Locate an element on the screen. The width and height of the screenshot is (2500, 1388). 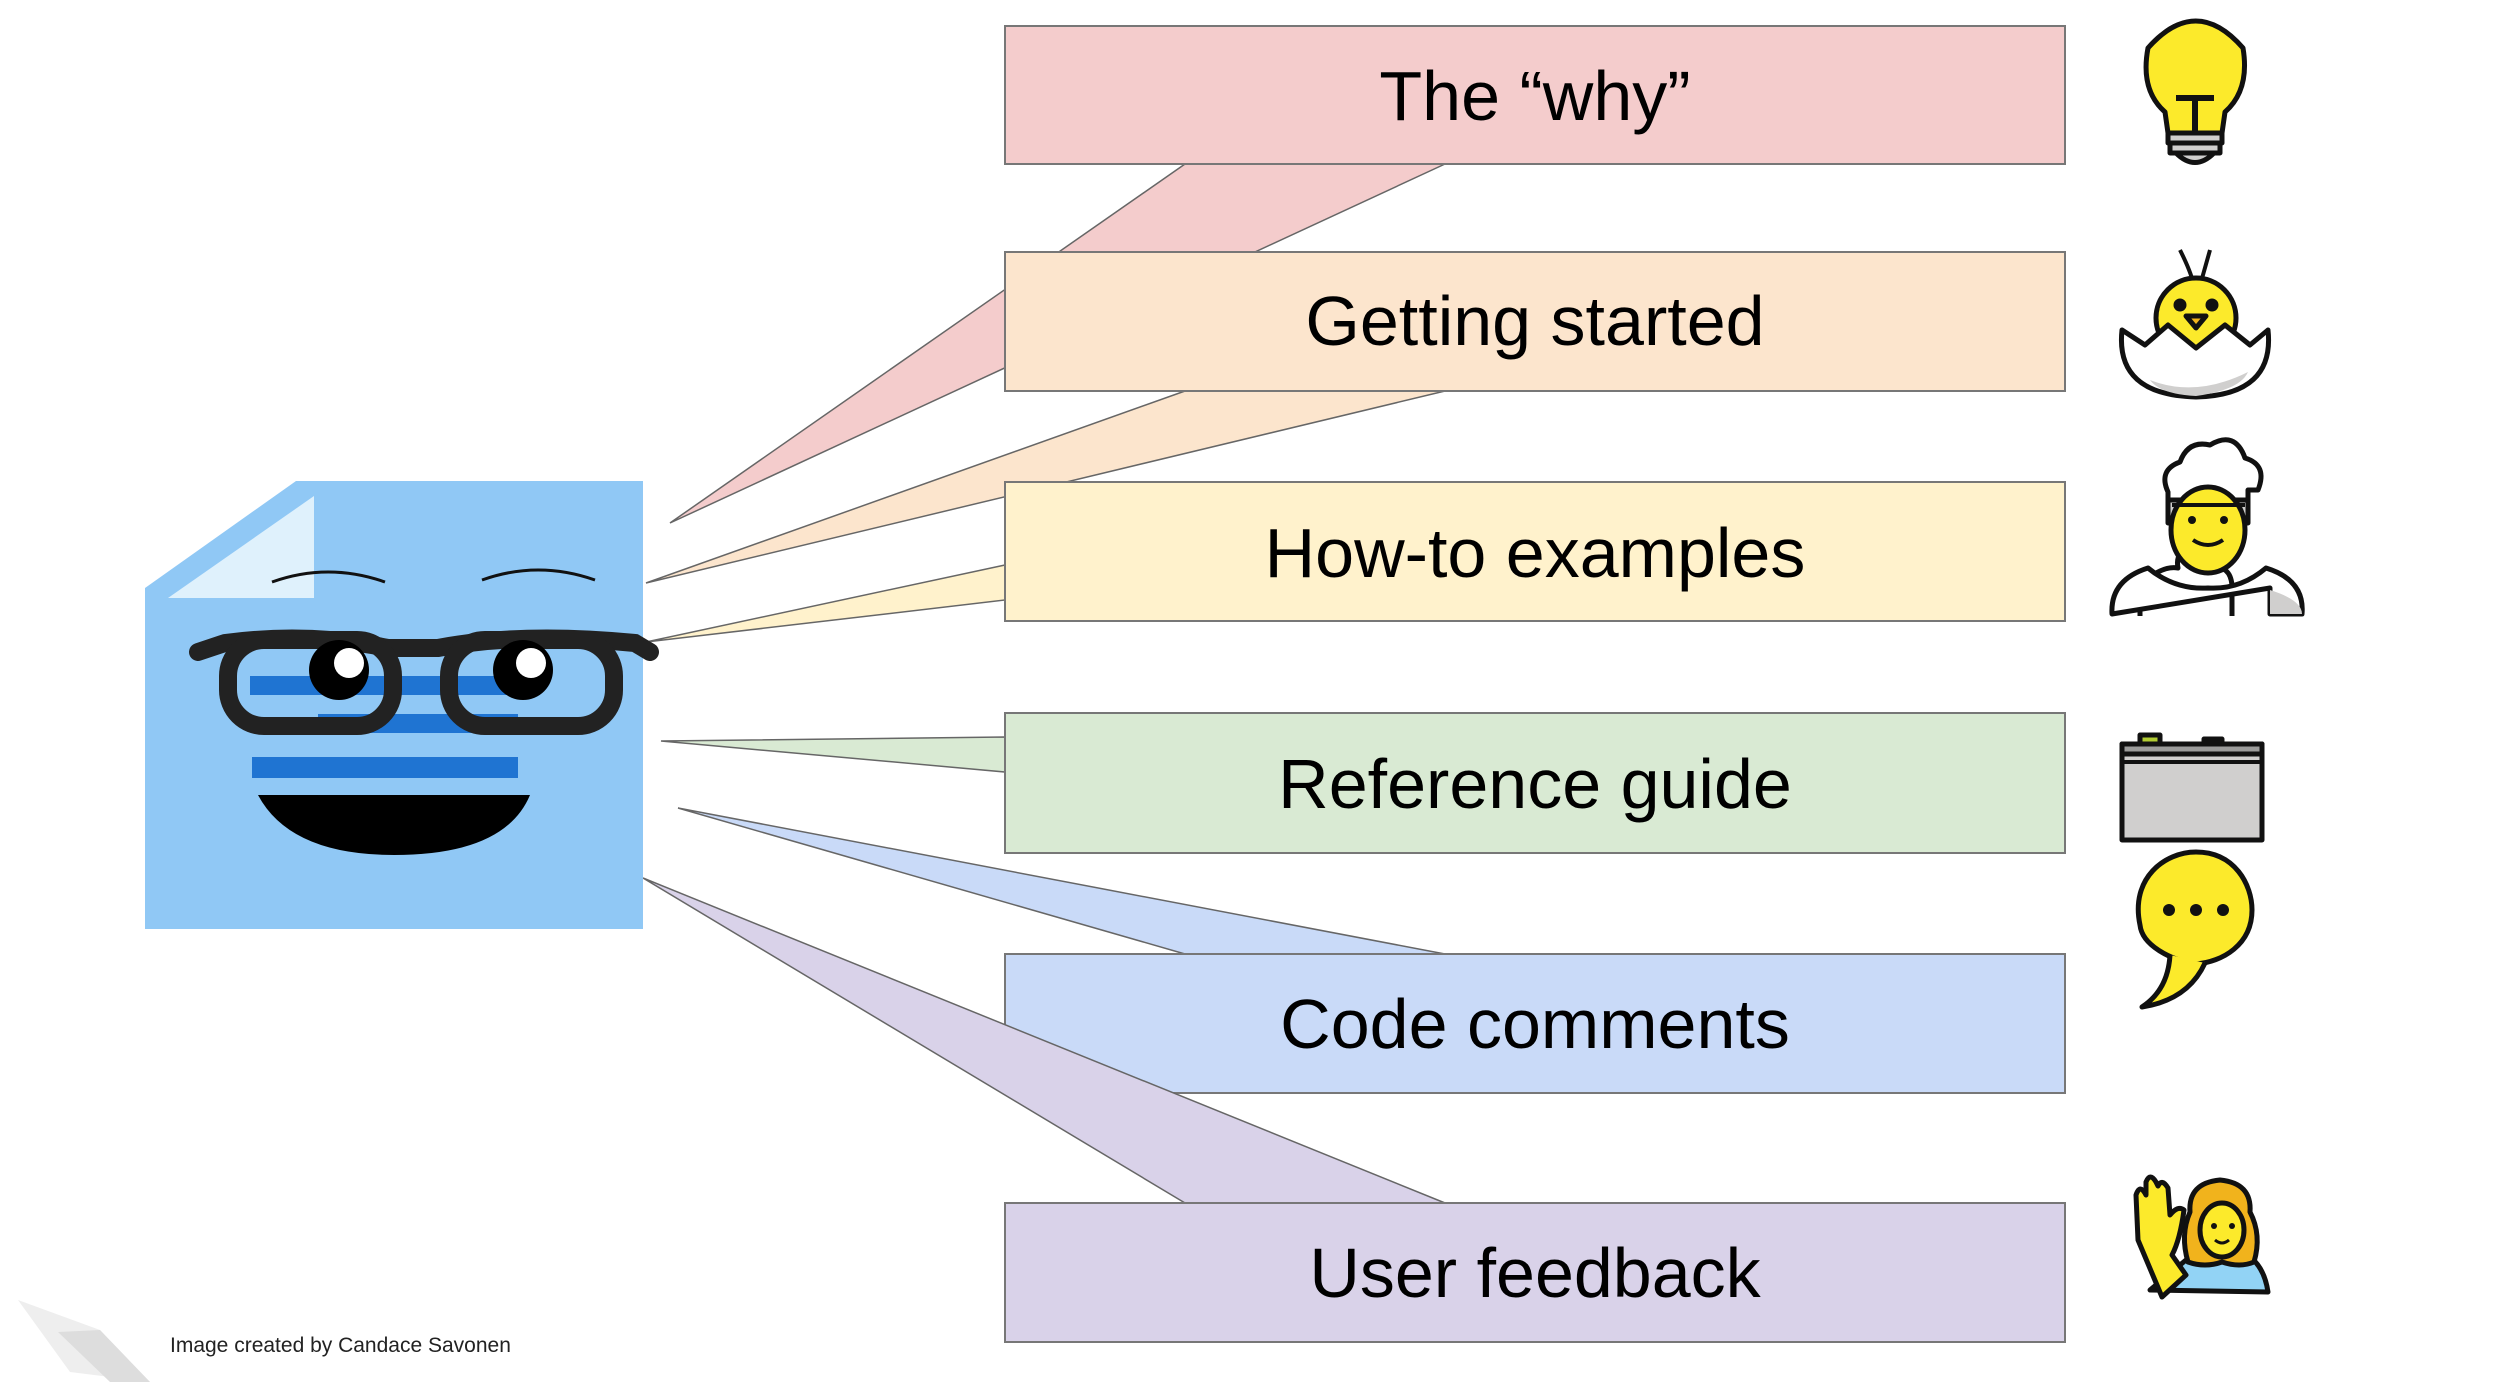
cook-icon is located at coordinates (2207, 527).